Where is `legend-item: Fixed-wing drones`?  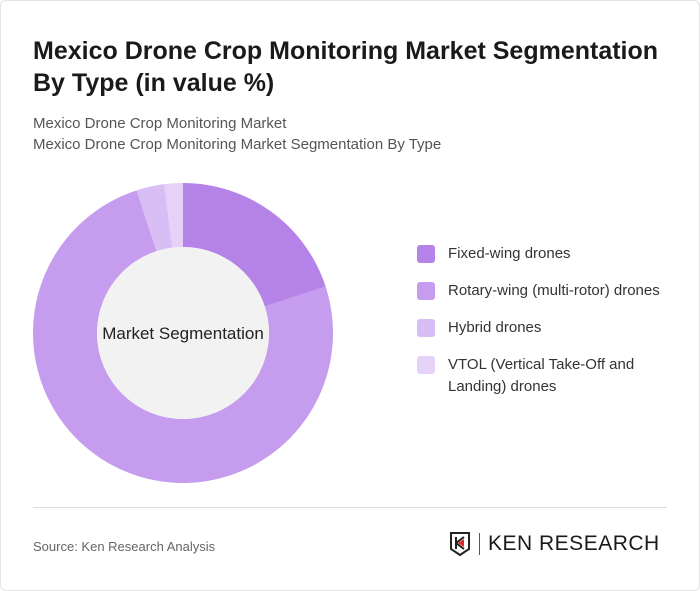
legend-item: Fixed-wing drones is located at coordinates (542, 254).